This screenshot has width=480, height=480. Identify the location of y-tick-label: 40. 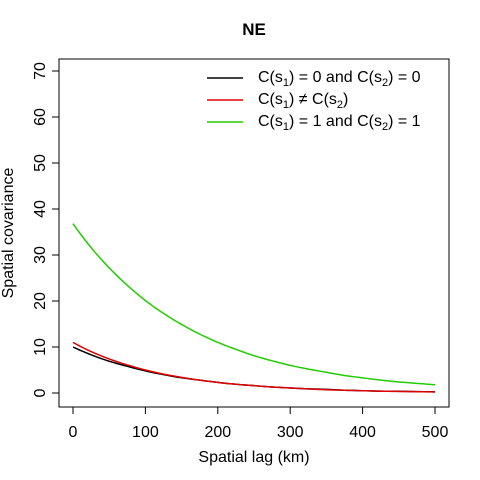
(40, 209).